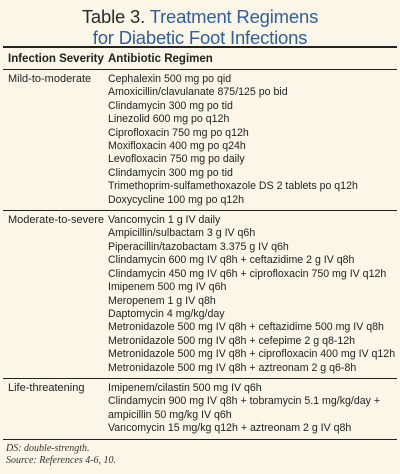 The image size is (400, 474). Describe the element at coordinates (198, 246) in the screenshot. I see `regimen-item: Piperacillin/tazobactam 3.375 g IV q6h` at that location.